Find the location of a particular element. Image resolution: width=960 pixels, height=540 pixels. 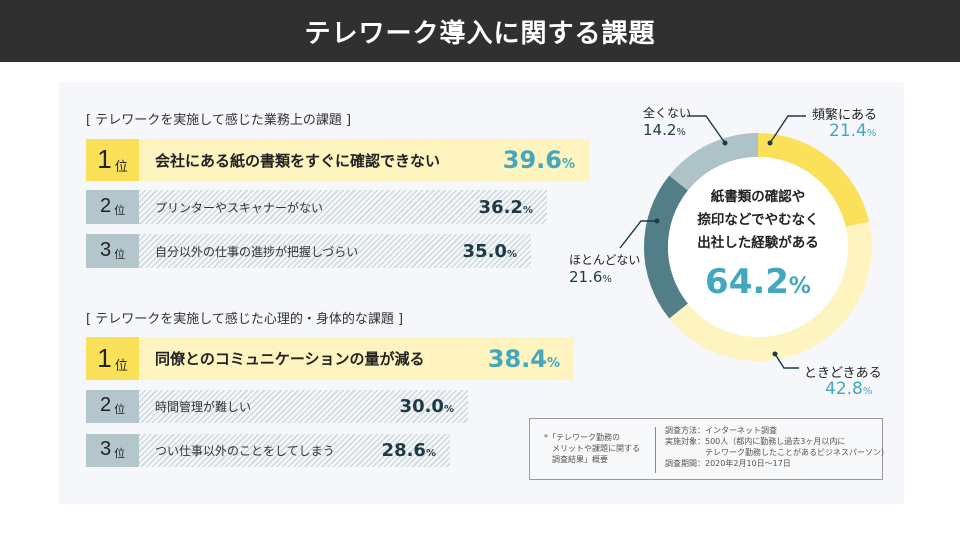

donut-label-none: 全くない is located at coordinates (667, 113).